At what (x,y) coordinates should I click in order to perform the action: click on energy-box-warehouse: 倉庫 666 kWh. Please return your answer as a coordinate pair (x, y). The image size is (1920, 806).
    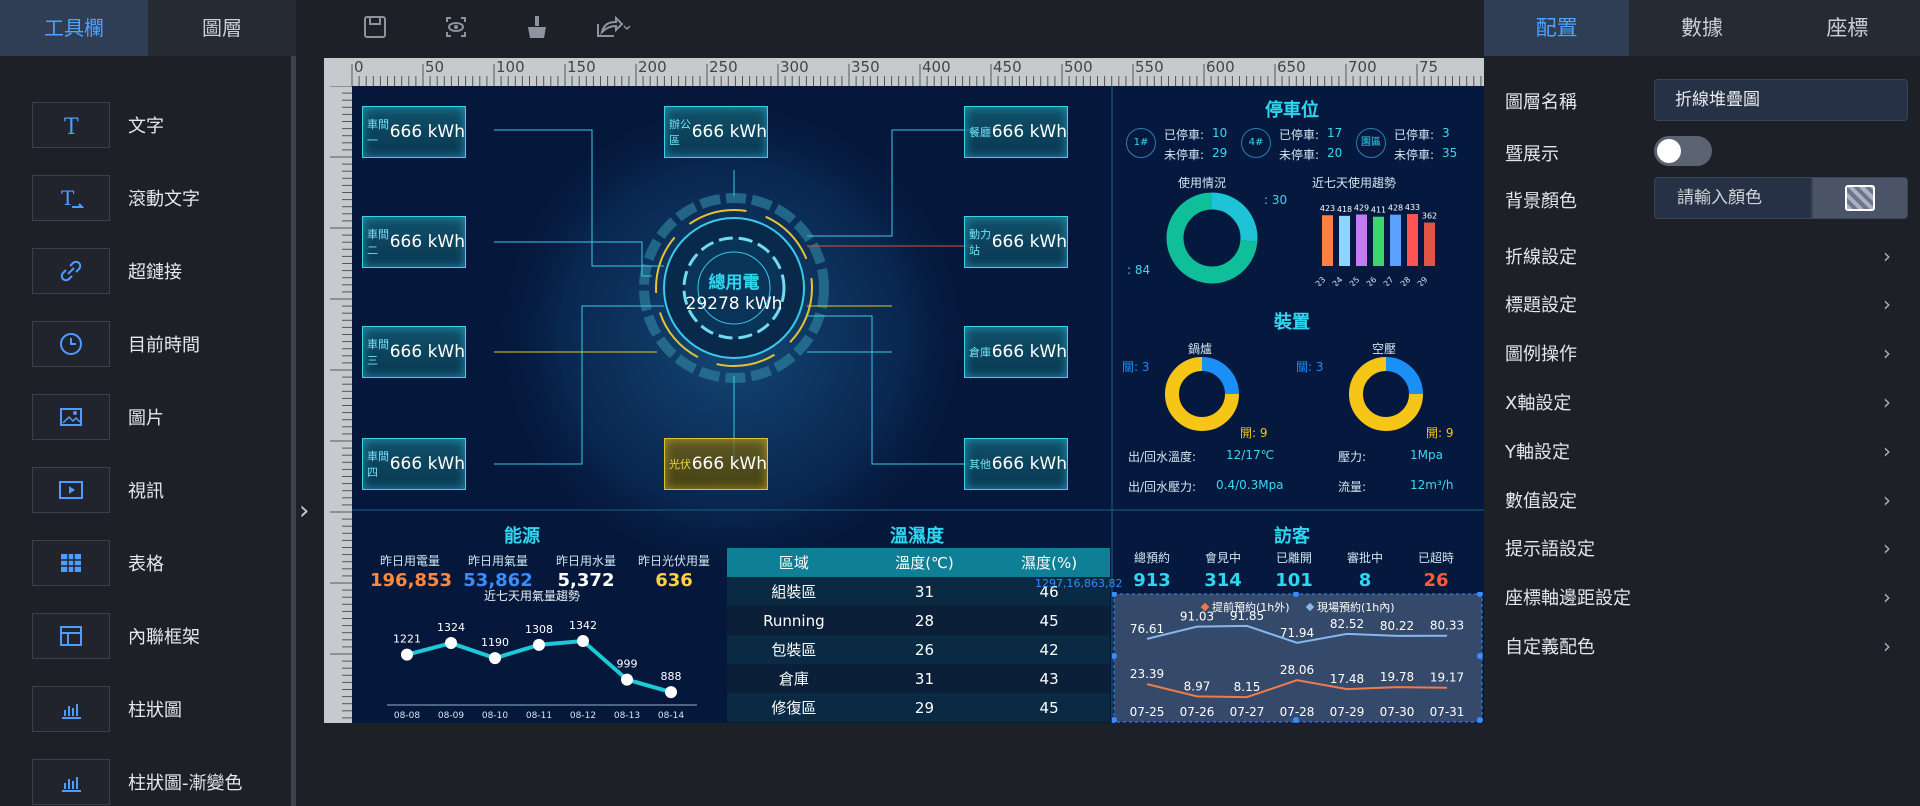
    Looking at the image, I should click on (1016, 352).